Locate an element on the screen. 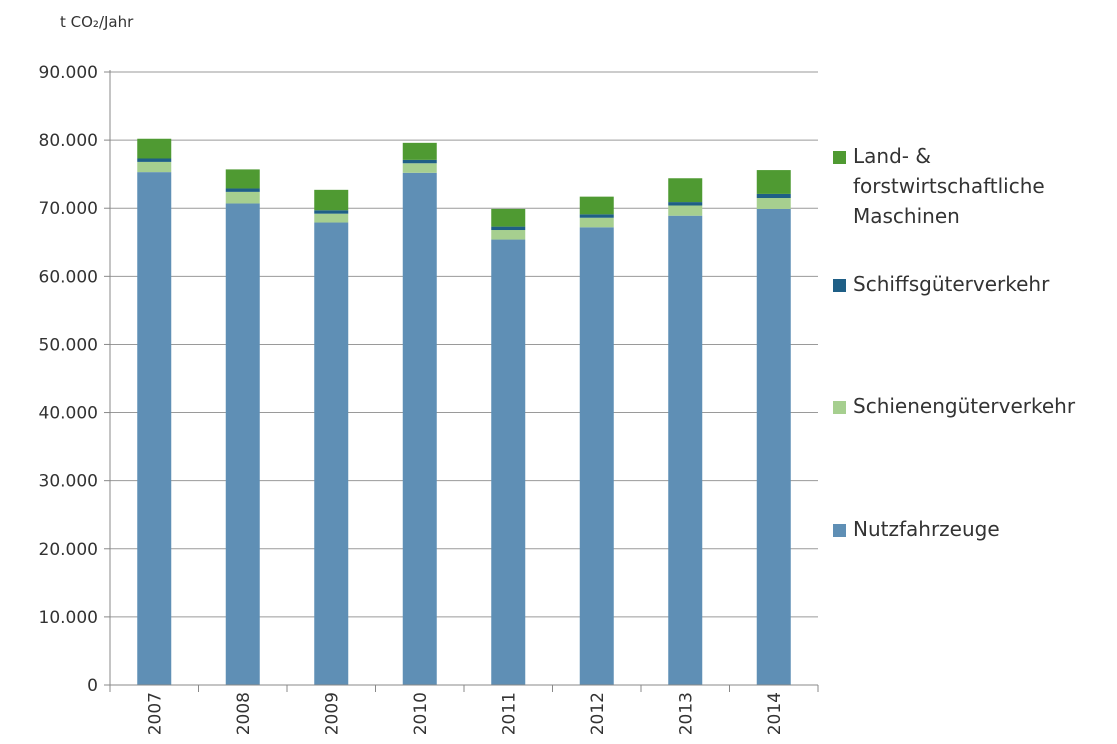 Image resolution: width=1117 pixels, height=744 pixels. bar-stack-2007 is located at coordinates (154, 411).